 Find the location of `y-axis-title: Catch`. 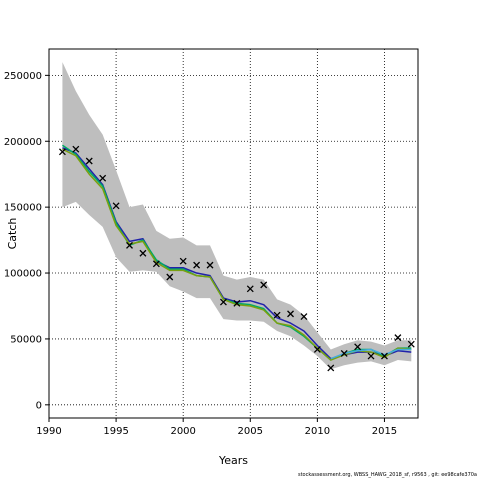

y-axis-title: Catch is located at coordinates (12, 234).